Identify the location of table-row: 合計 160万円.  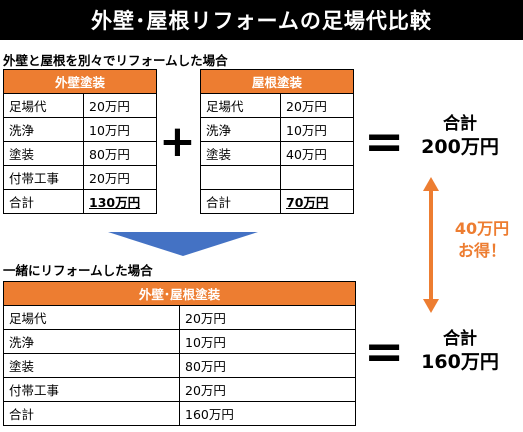
(179, 413).